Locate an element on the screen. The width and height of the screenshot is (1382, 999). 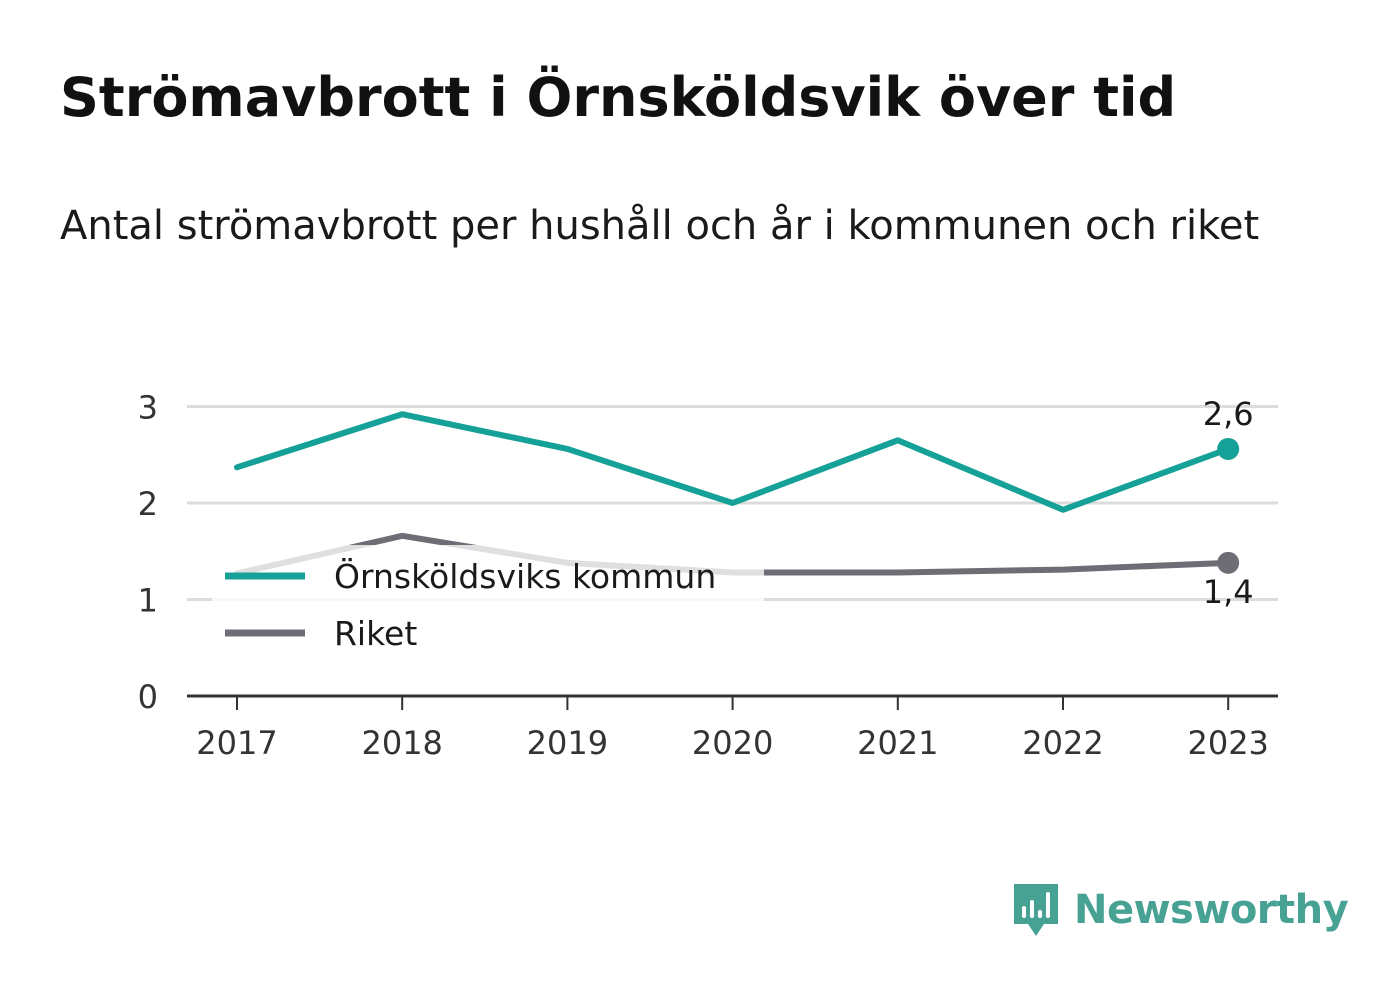
legend-label: Riket is located at coordinates (375, 633).